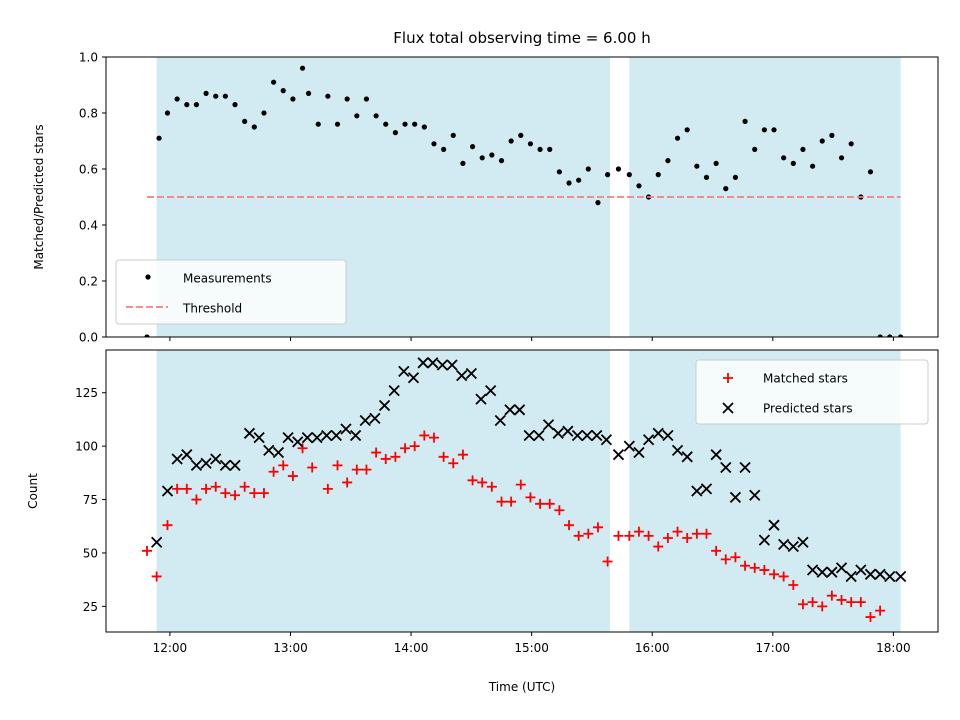  What do you see at coordinates (33, 491) in the screenshot?
I see `y-axis-label: Count` at bounding box center [33, 491].